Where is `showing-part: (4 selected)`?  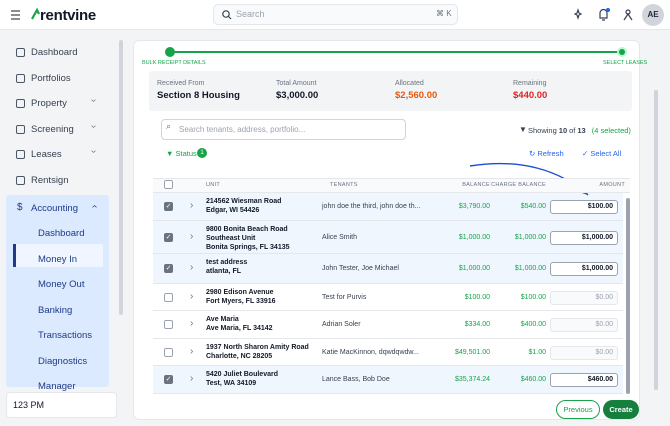
showing-part: (4 selected) is located at coordinates (611, 130).